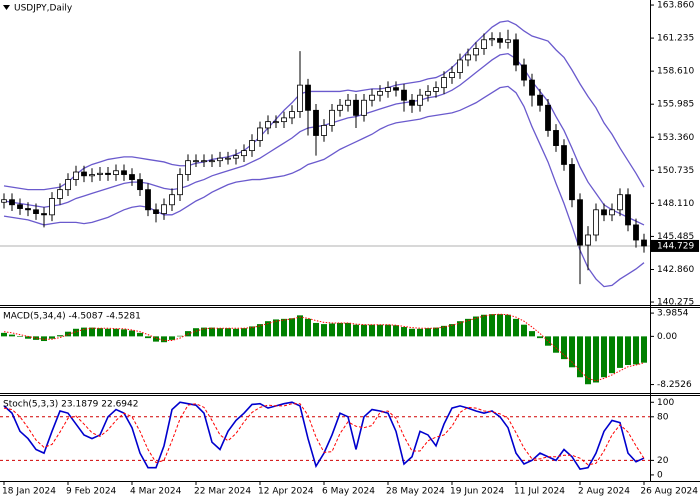 The height and width of the screenshot is (500, 700). I want to click on menu-triangle, so click(6, 7).